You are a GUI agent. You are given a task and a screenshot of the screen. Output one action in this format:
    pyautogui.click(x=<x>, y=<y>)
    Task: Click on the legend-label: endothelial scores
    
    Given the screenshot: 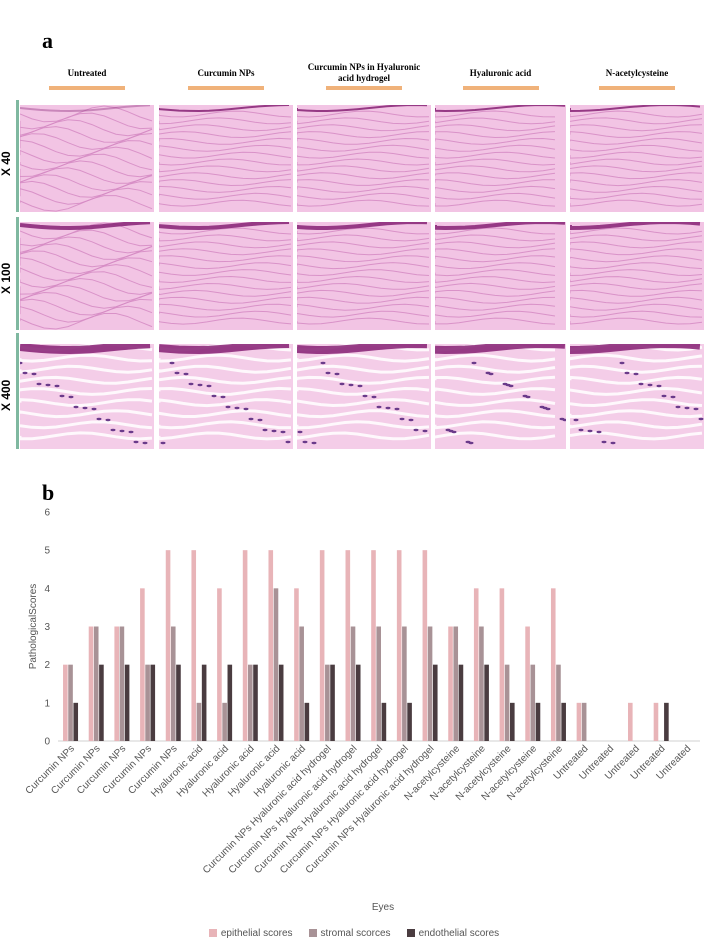 What is the action you would take?
    pyautogui.click(x=459, y=933)
    